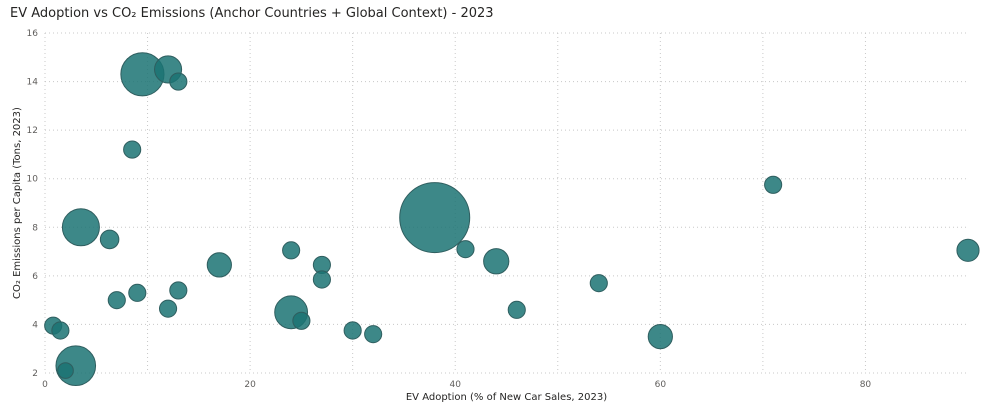  What do you see at coordinates (33, 34) in the screenshot?
I see `y-tick-label: 16` at bounding box center [33, 34].